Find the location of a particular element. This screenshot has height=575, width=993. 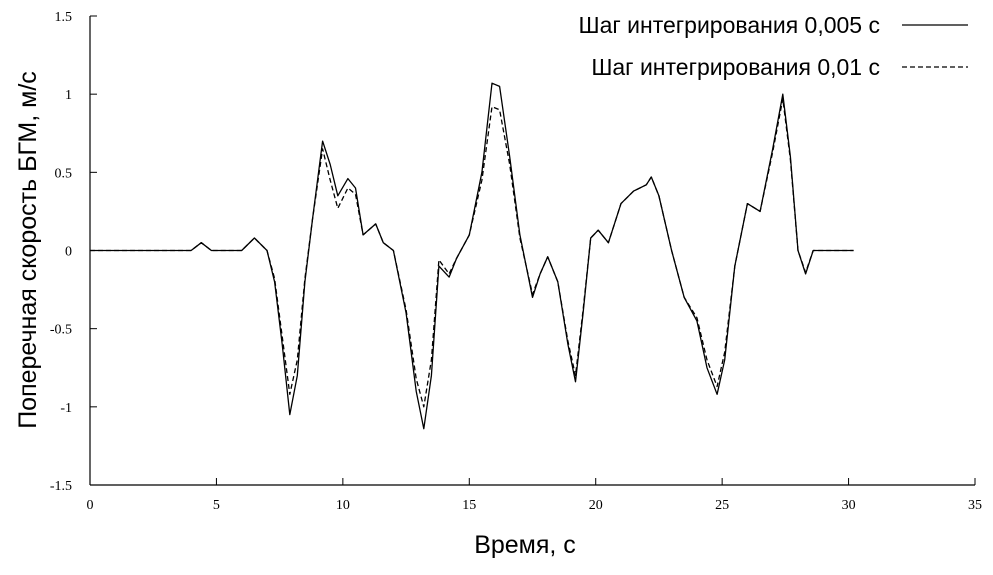

x-tick-label: 5 is located at coordinates (216, 505).